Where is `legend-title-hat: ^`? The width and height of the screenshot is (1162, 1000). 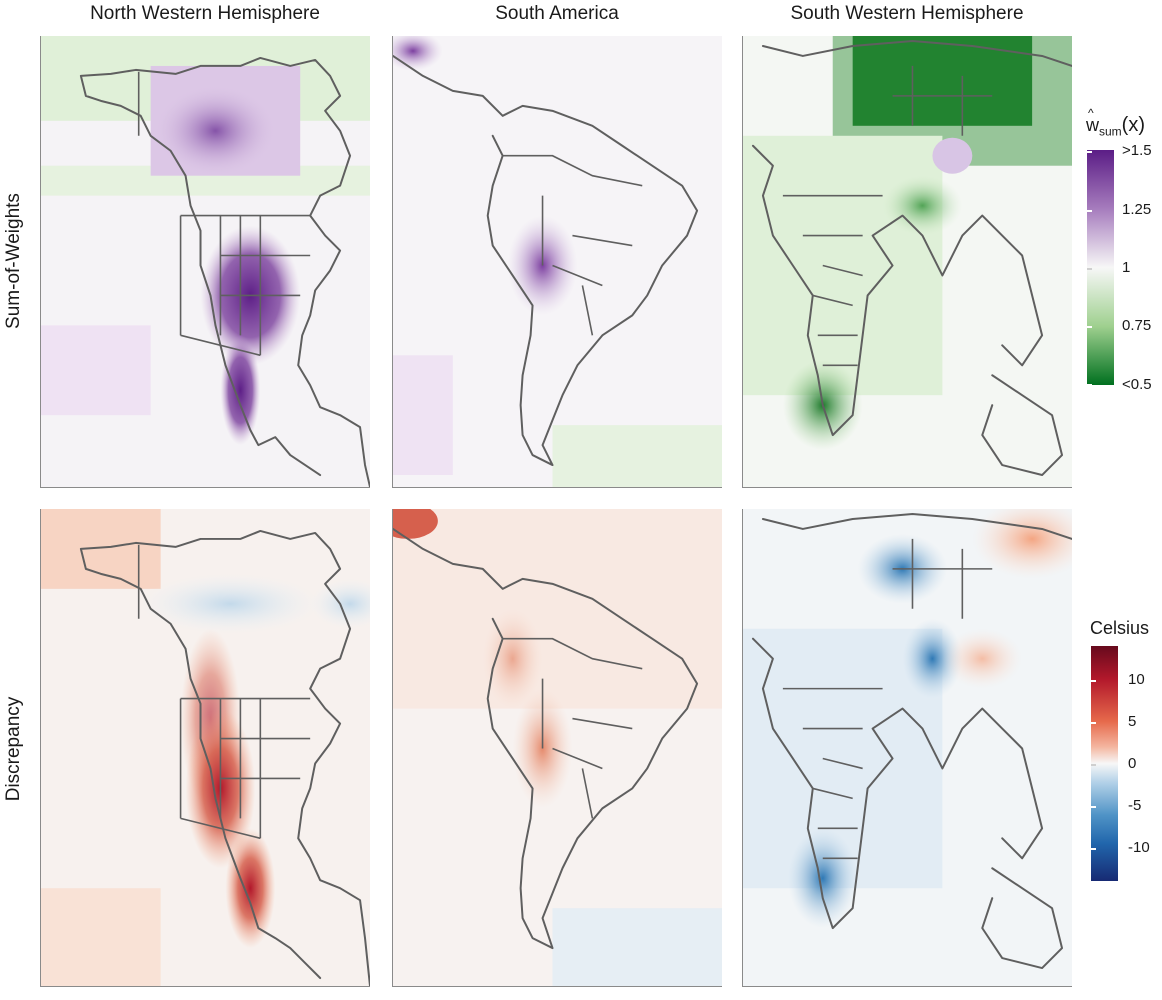
legend-title-hat: ^ is located at coordinates (1091, 113).